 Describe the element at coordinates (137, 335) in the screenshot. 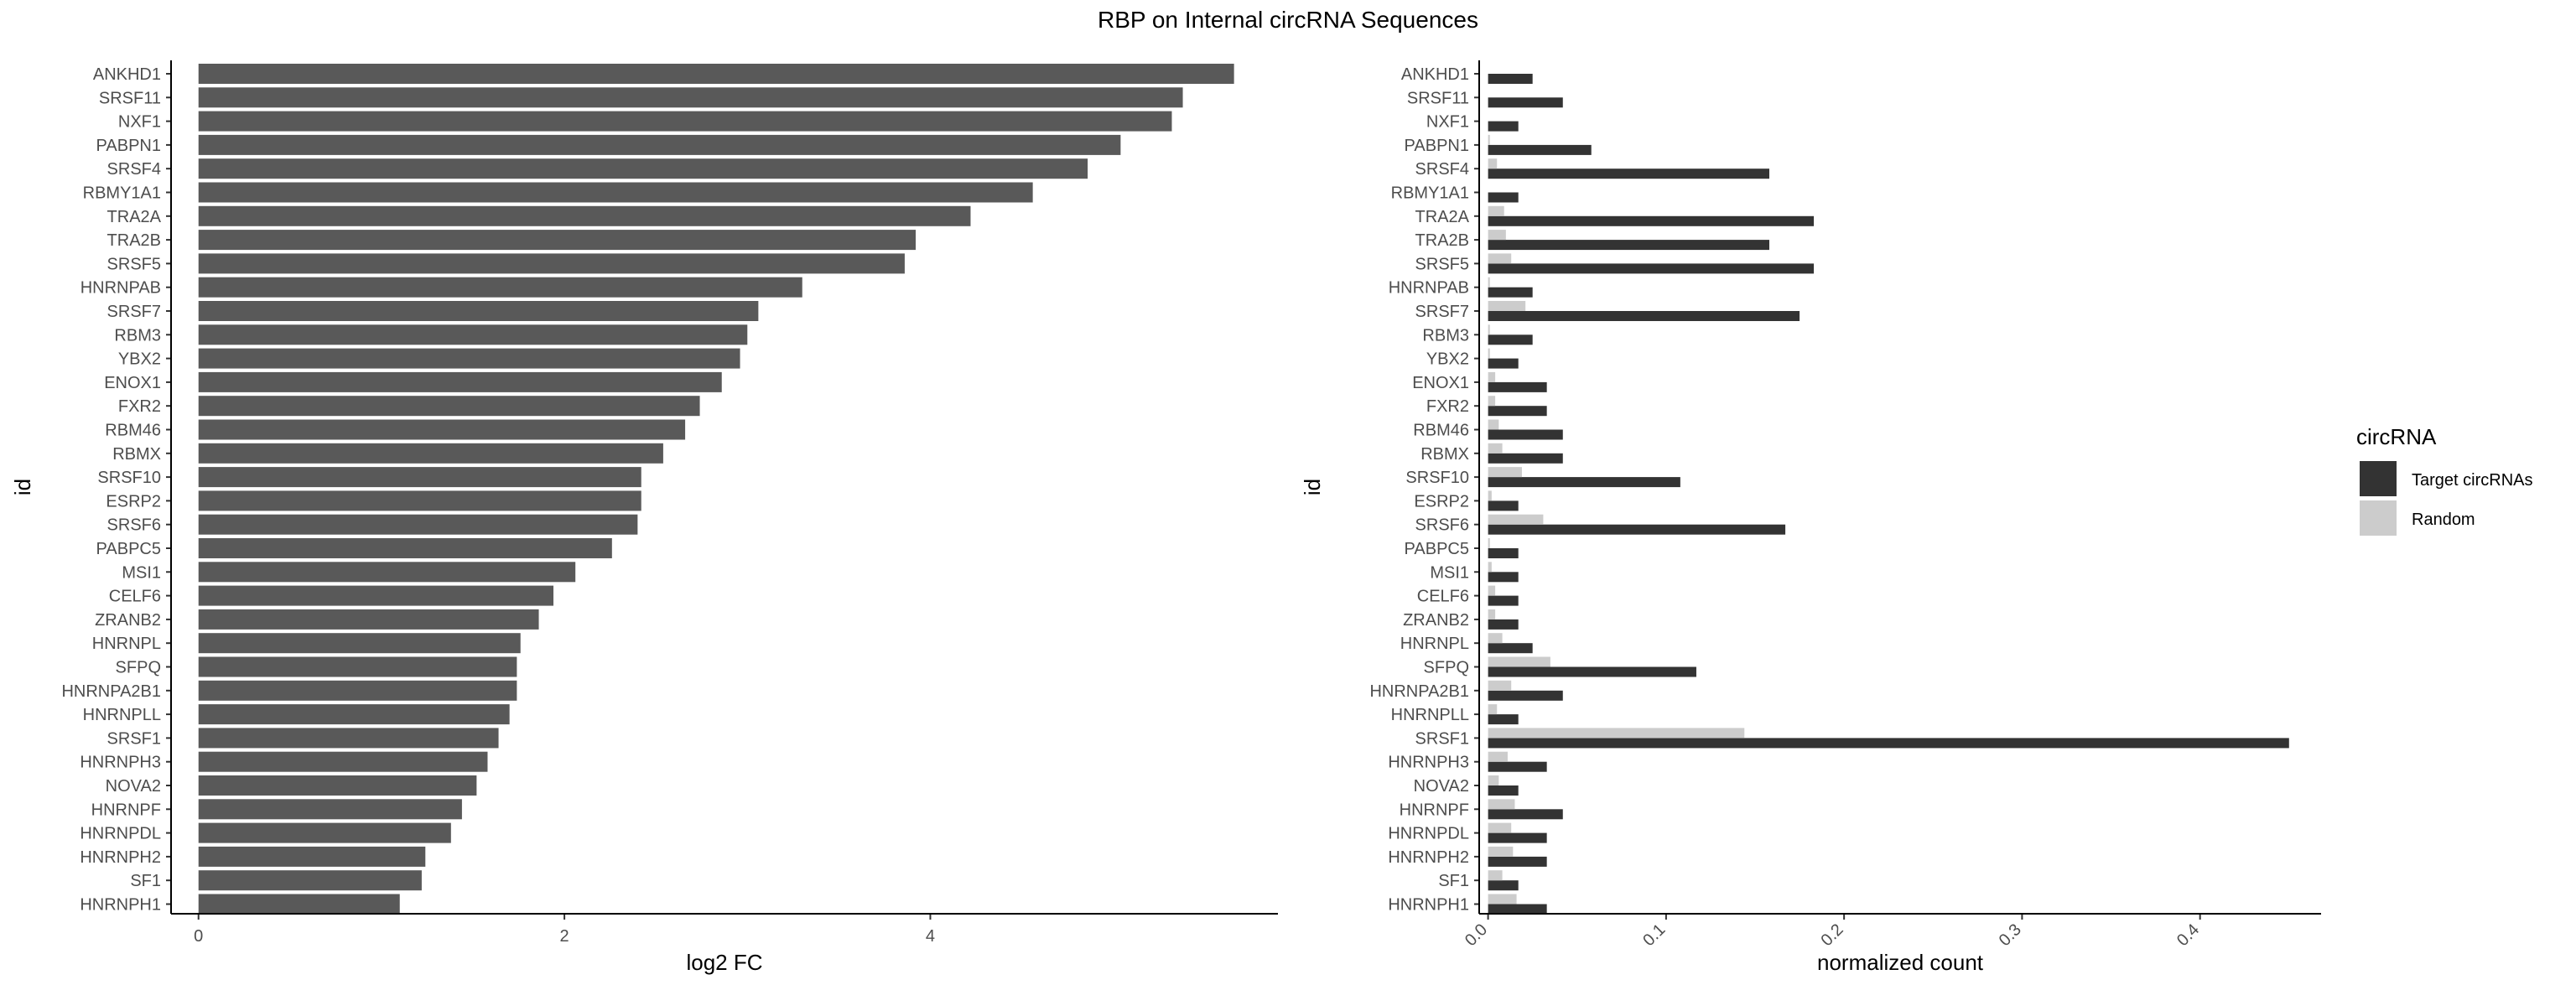

I see `y-tick-label: RBM3` at that location.